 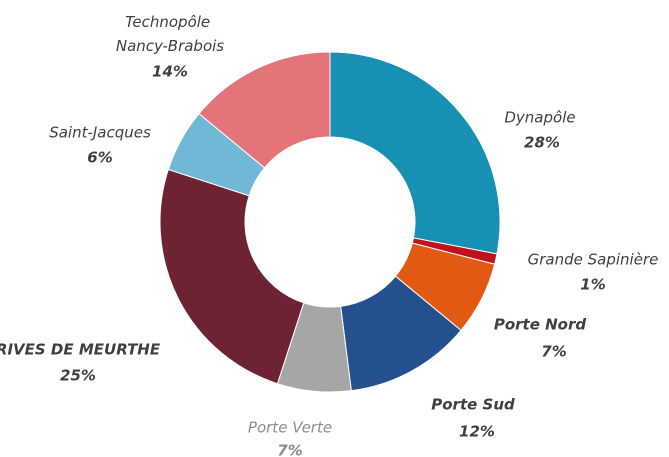 What do you see at coordinates (99, 158) in the screenshot?
I see `slice-value-label: 6%` at bounding box center [99, 158].